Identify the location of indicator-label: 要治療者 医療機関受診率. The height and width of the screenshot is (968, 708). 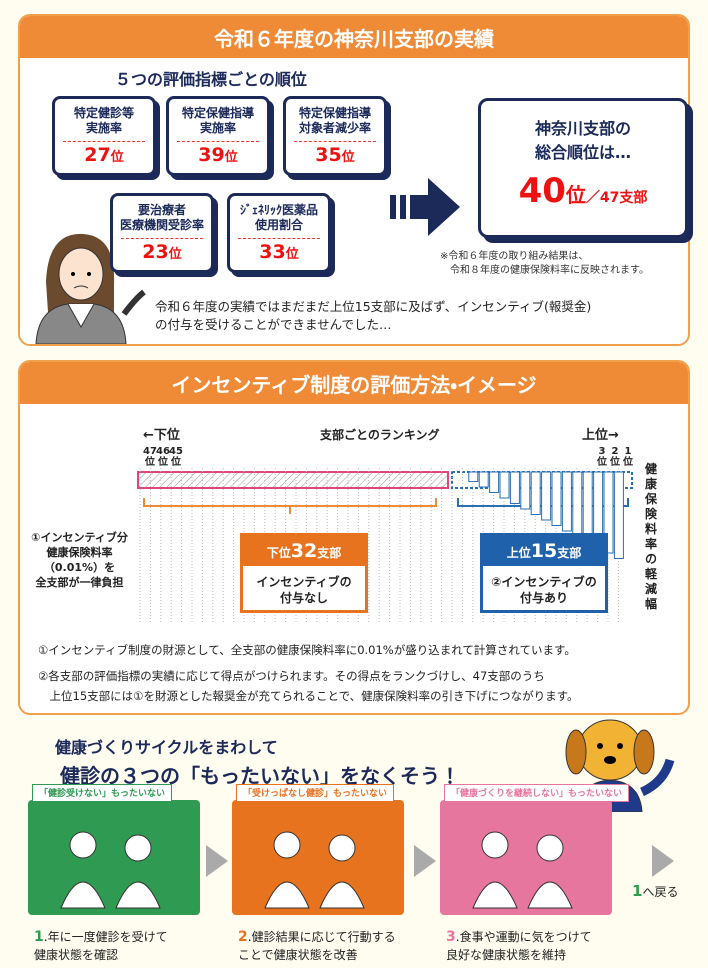
(161, 217).